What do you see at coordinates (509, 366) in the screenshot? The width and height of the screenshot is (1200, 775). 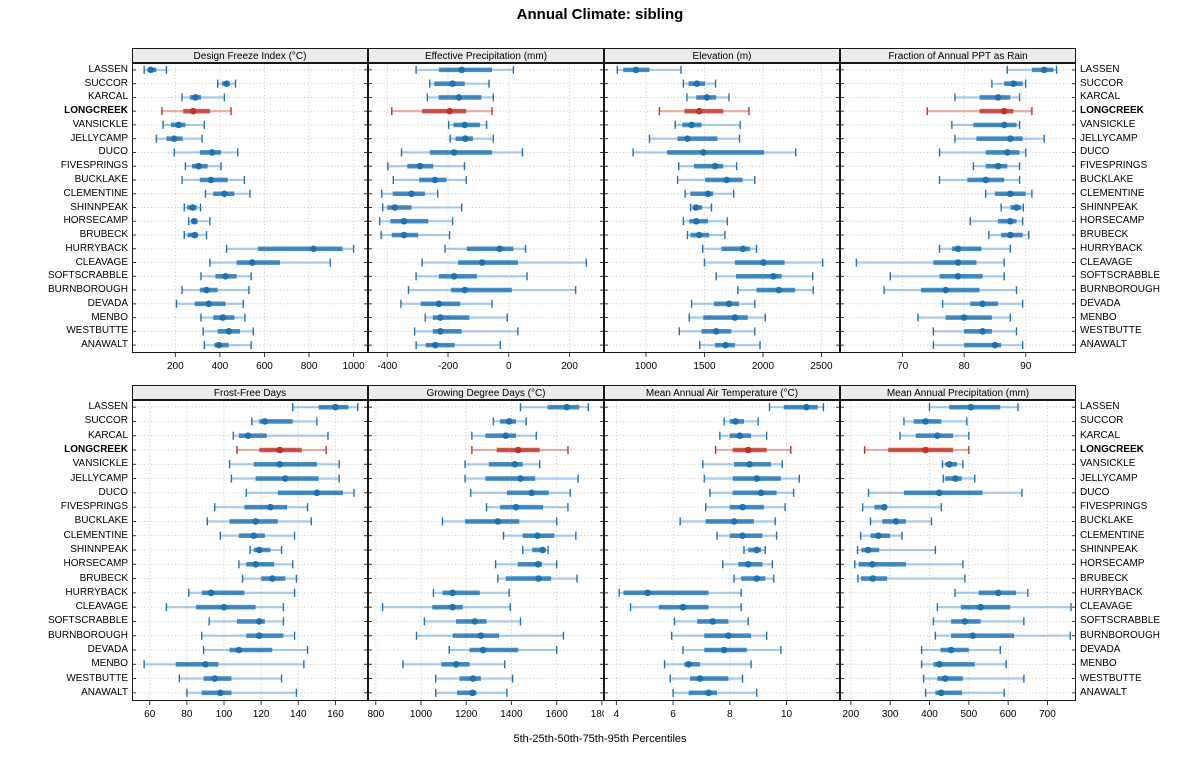 I see `axis-tick-label: 0` at bounding box center [509, 366].